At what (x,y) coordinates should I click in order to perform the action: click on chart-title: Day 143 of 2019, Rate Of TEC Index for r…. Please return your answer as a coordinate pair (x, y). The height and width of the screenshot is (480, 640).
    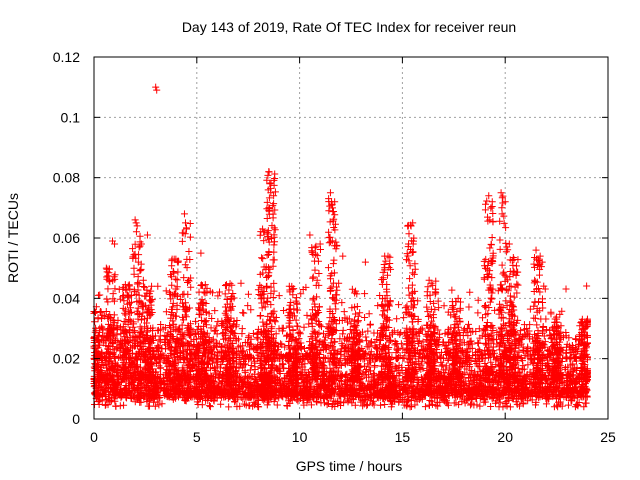
    Looking at the image, I should click on (349, 27).